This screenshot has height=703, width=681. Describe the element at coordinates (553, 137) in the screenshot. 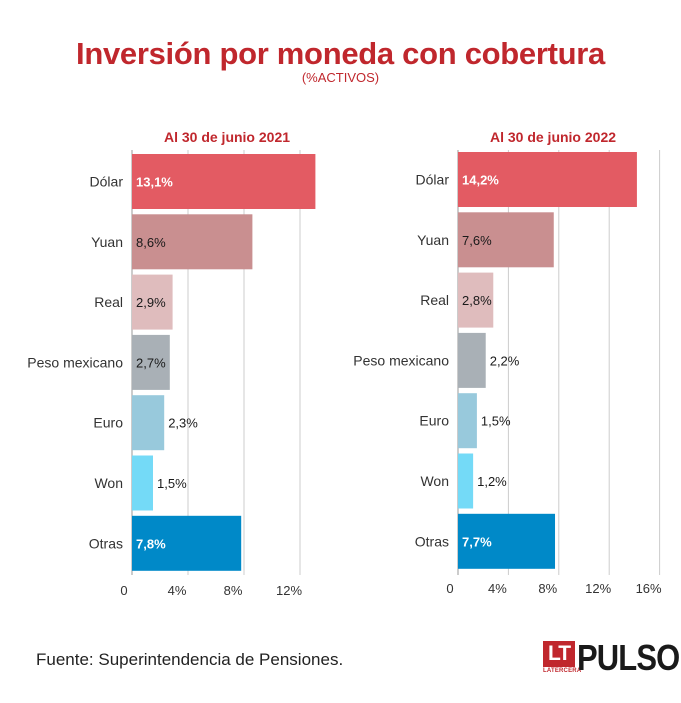

I see `panel-title-2022: Al 30 de junio 2022` at that location.